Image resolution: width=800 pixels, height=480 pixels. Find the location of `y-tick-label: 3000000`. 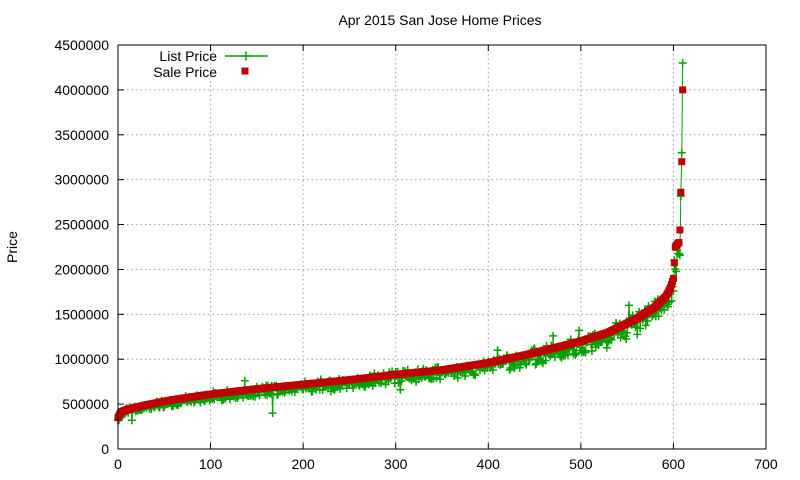

y-tick-label: 3000000 is located at coordinates (81, 180).